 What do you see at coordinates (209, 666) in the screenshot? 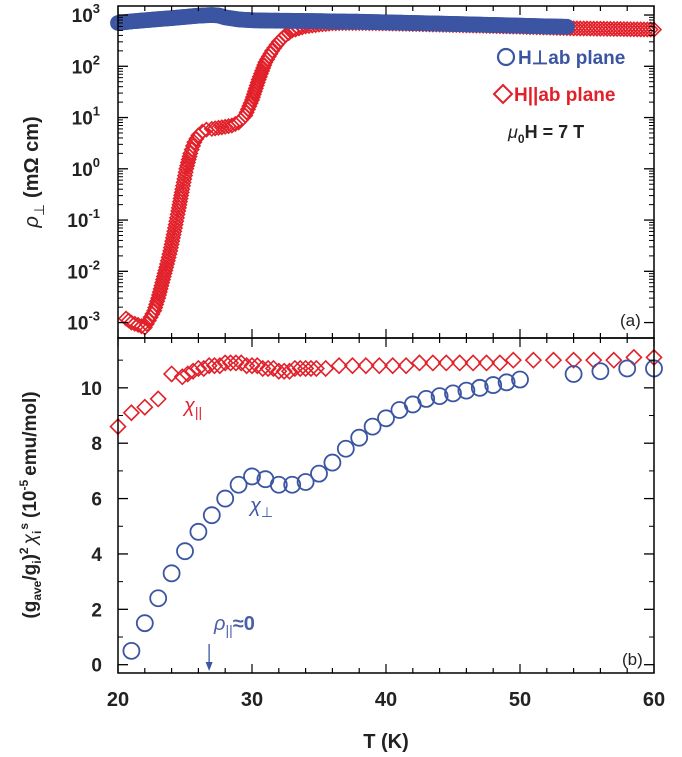
I see `arrow-head` at bounding box center [209, 666].